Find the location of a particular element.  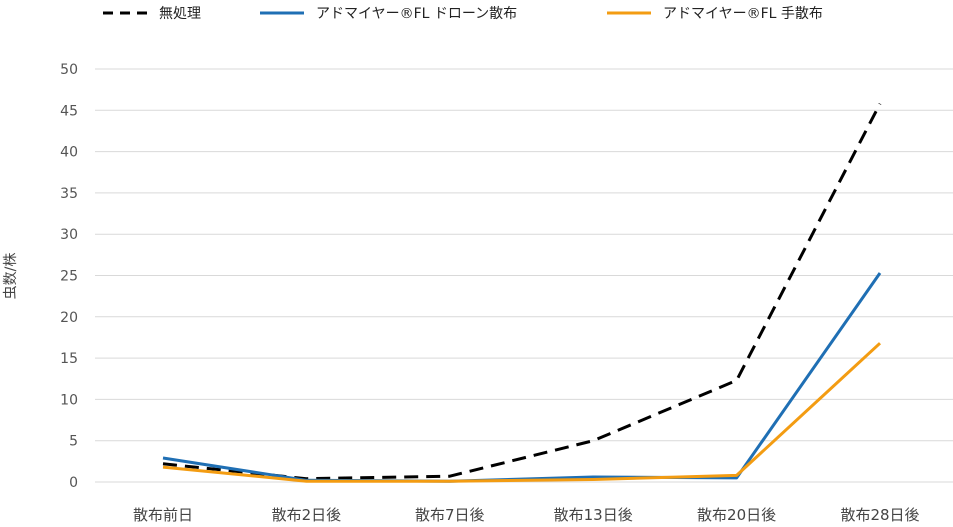

y-tick-label: 10 is located at coordinates (69, 400).